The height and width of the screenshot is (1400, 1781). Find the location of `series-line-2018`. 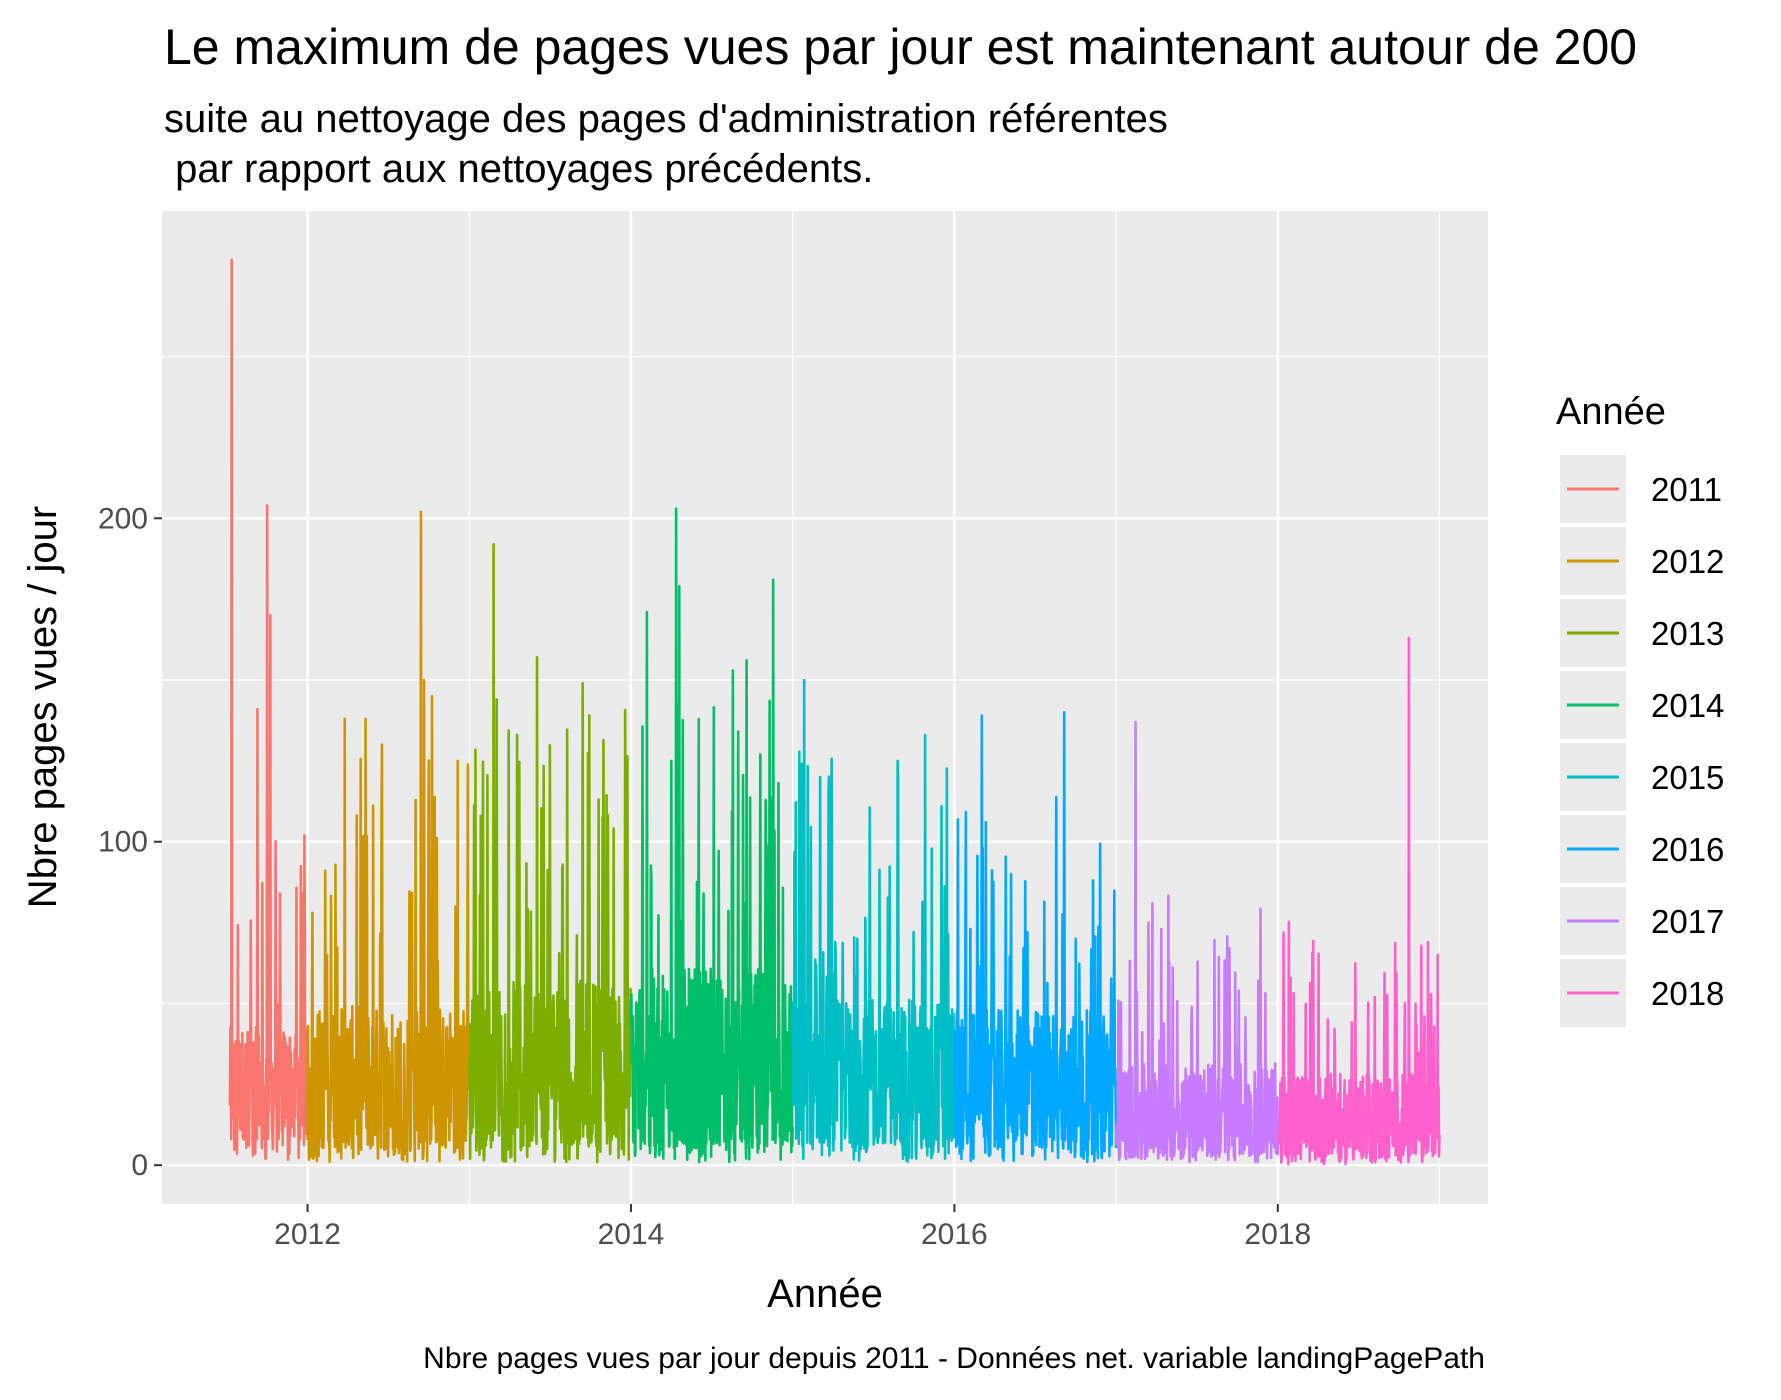

series-line-2018 is located at coordinates (1358, 901).